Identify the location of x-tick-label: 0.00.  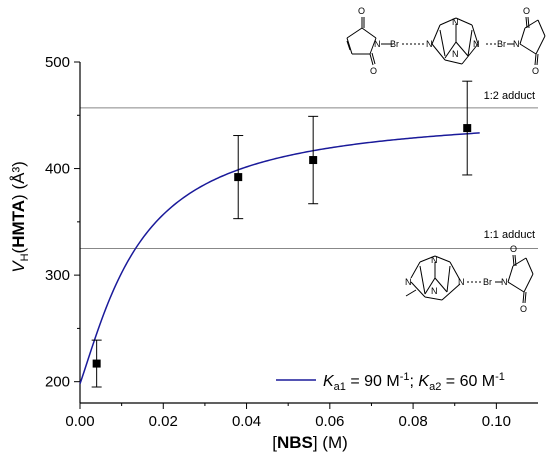
(79, 421).